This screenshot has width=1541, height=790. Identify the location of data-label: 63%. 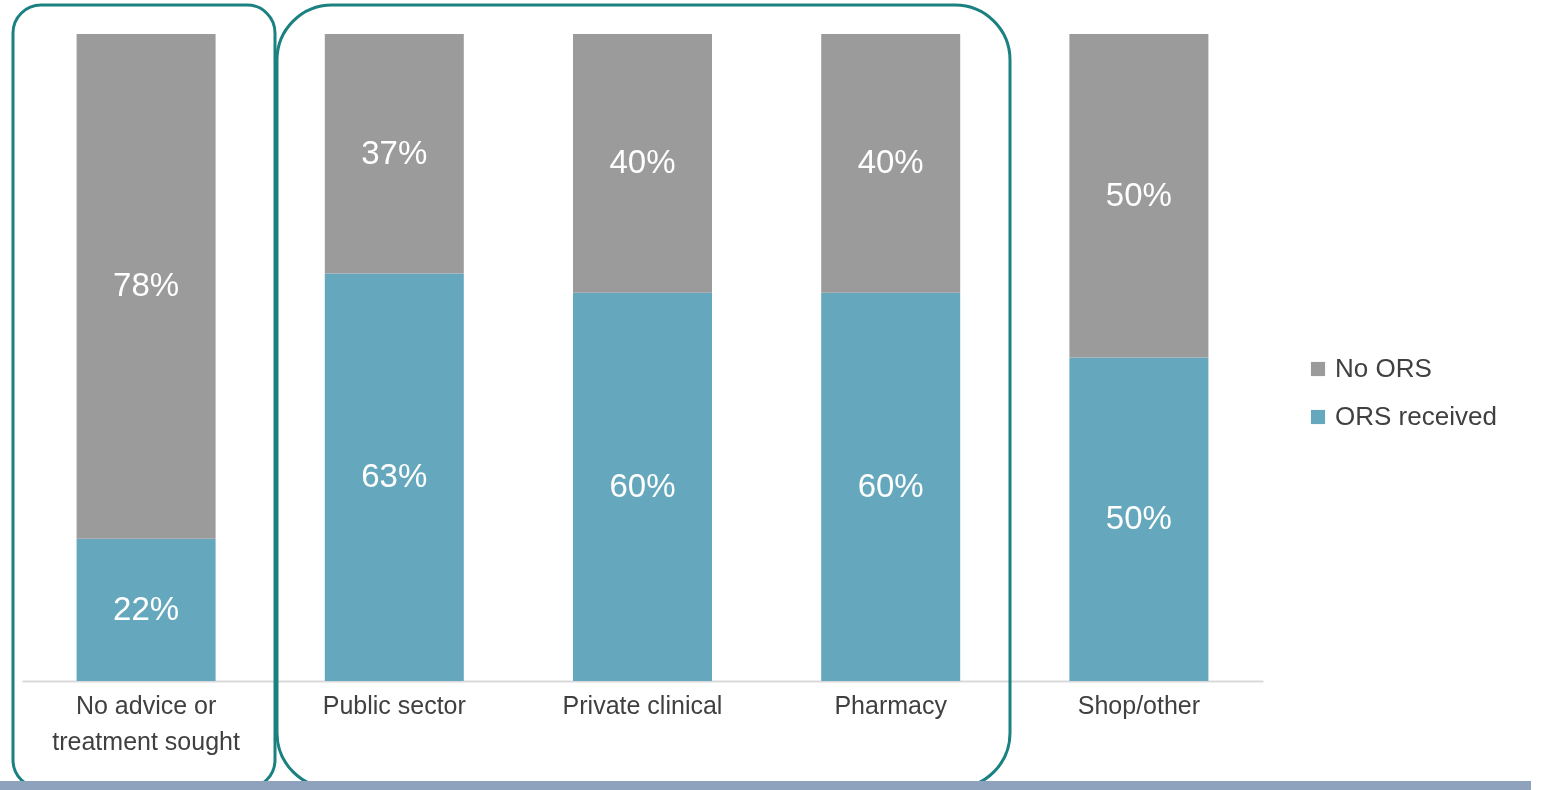
(394, 476).